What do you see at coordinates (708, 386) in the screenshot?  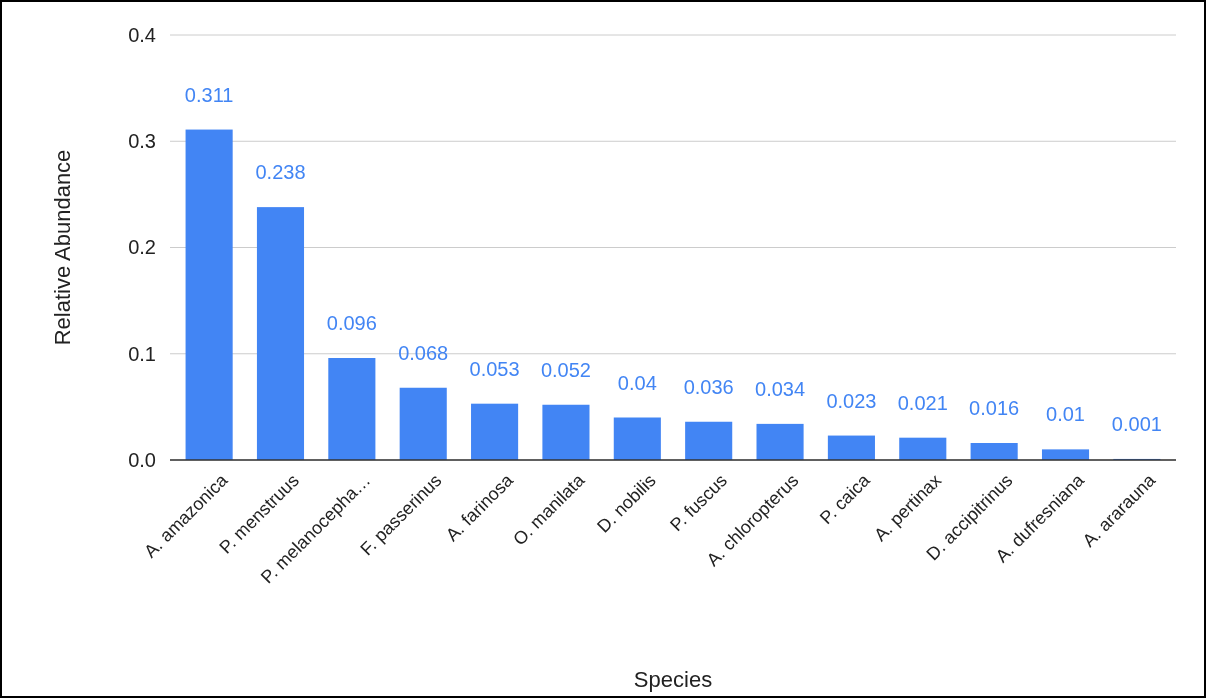 I see `data-label: 0.036` at bounding box center [708, 386].